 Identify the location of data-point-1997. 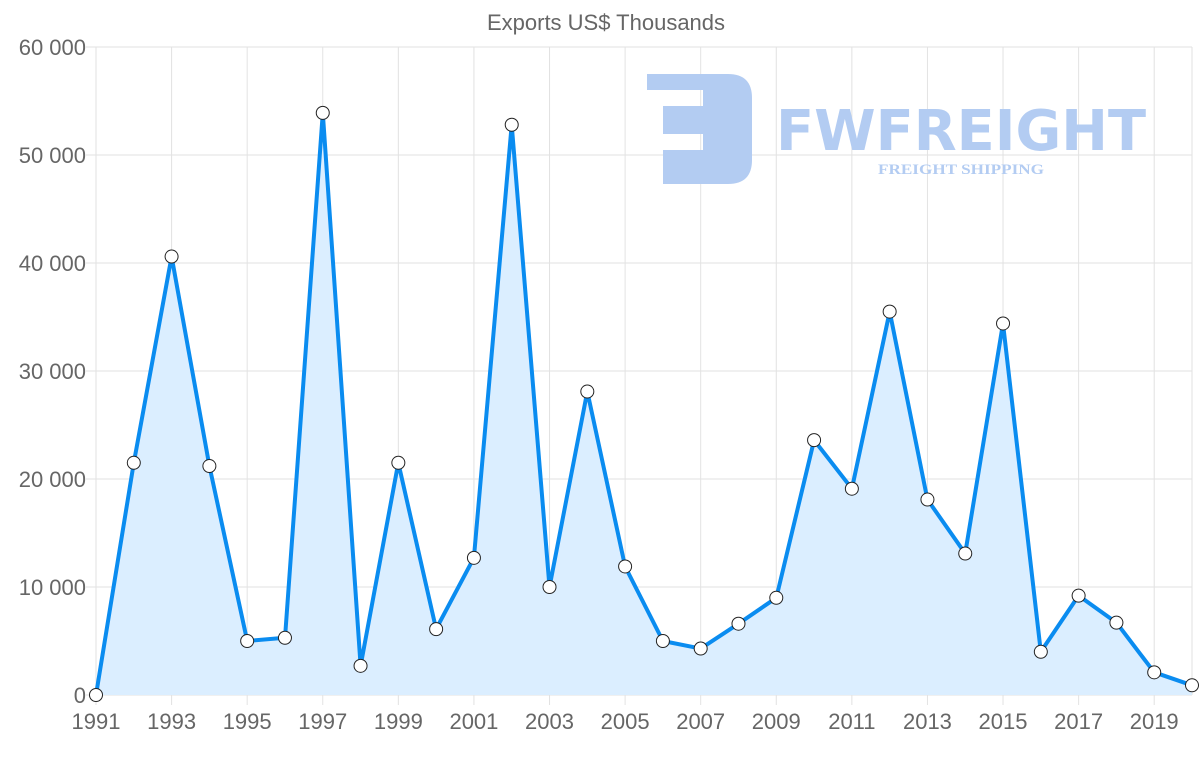
(322, 112).